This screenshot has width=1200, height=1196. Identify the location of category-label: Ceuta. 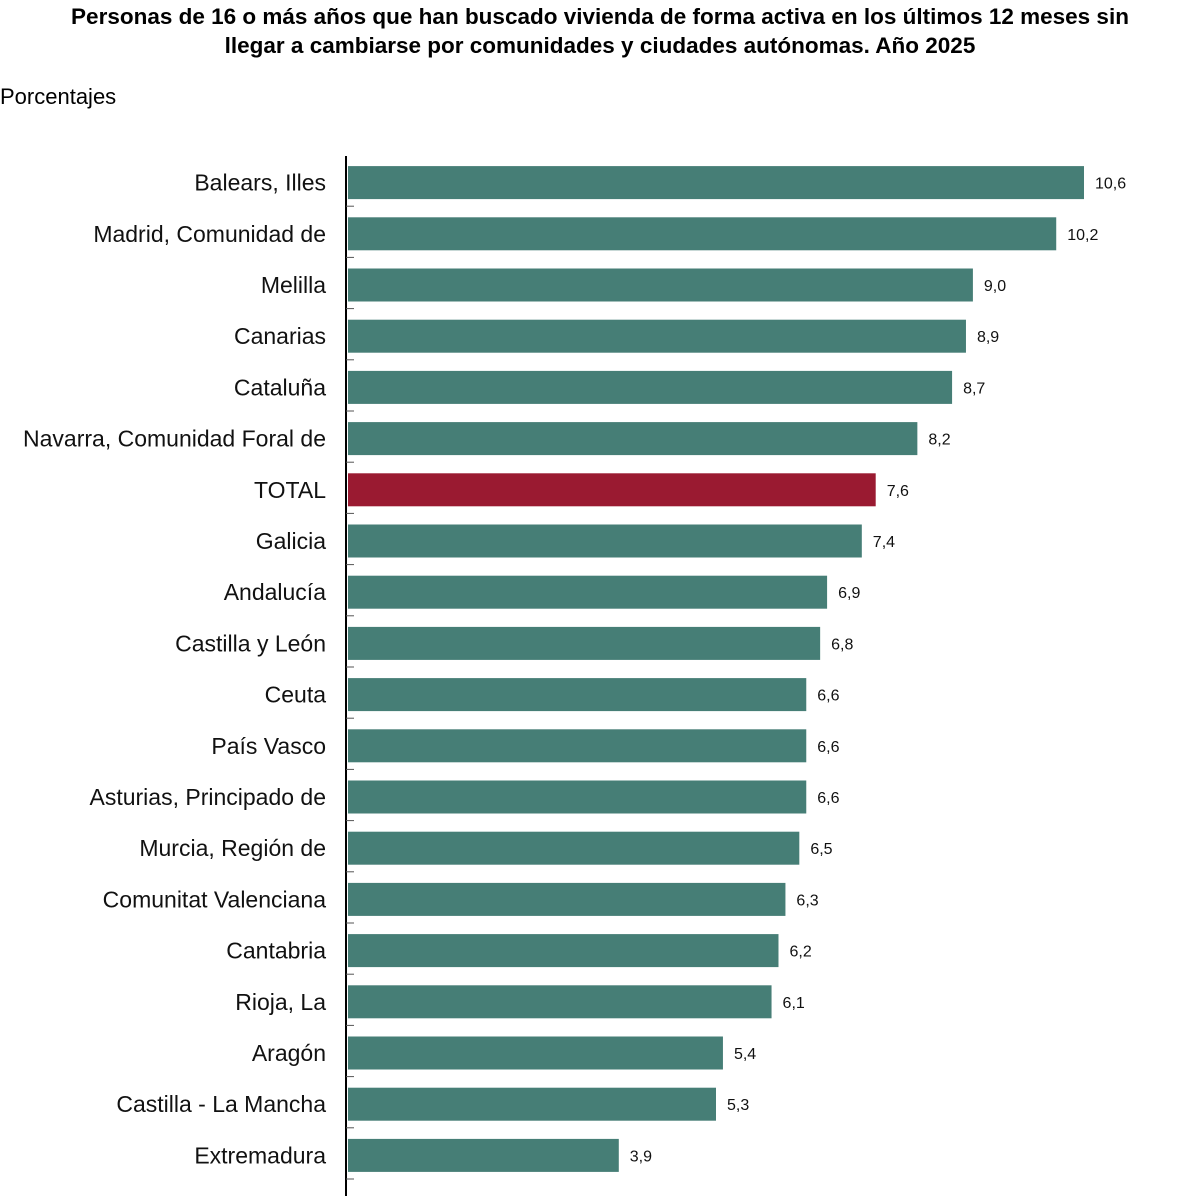
(296, 695).